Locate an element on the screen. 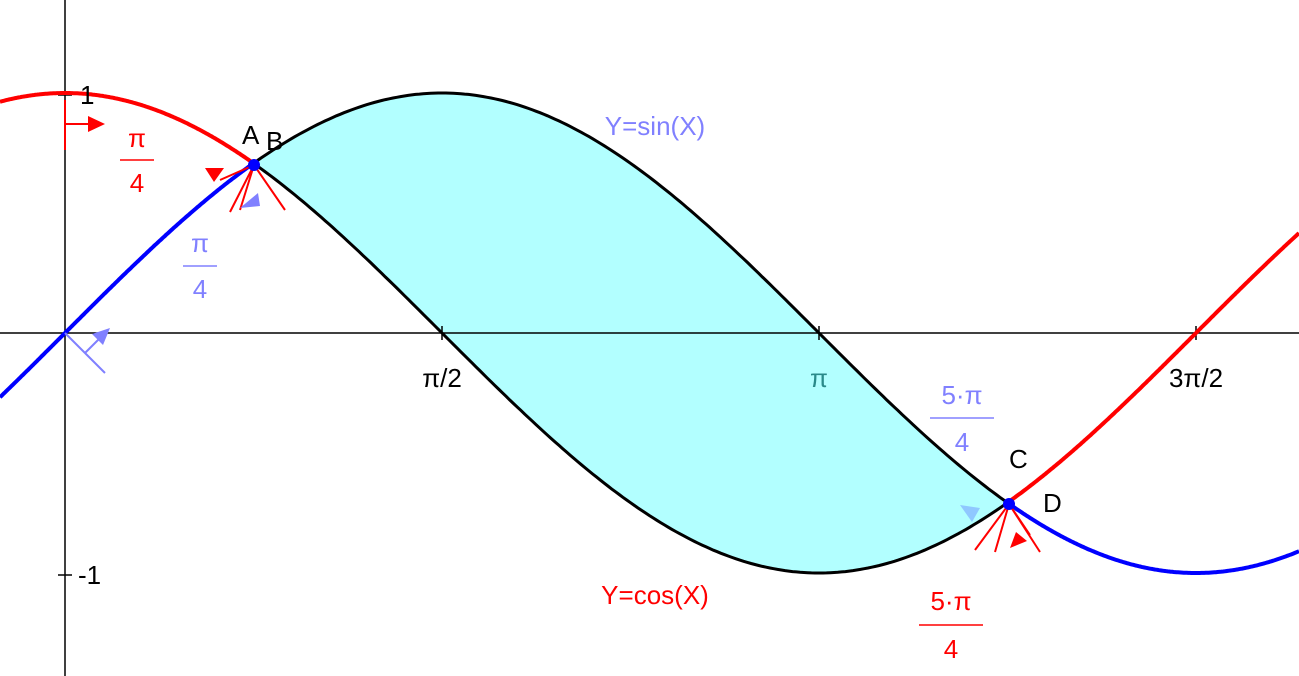  point-label: B is located at coordinates (274, 141).